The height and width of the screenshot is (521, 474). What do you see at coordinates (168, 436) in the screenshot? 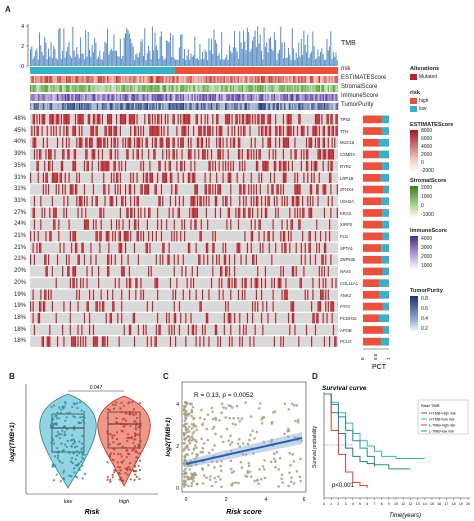
I see `scatter-y-label: log2(TMB+1)` at bounding box center [168, 436].